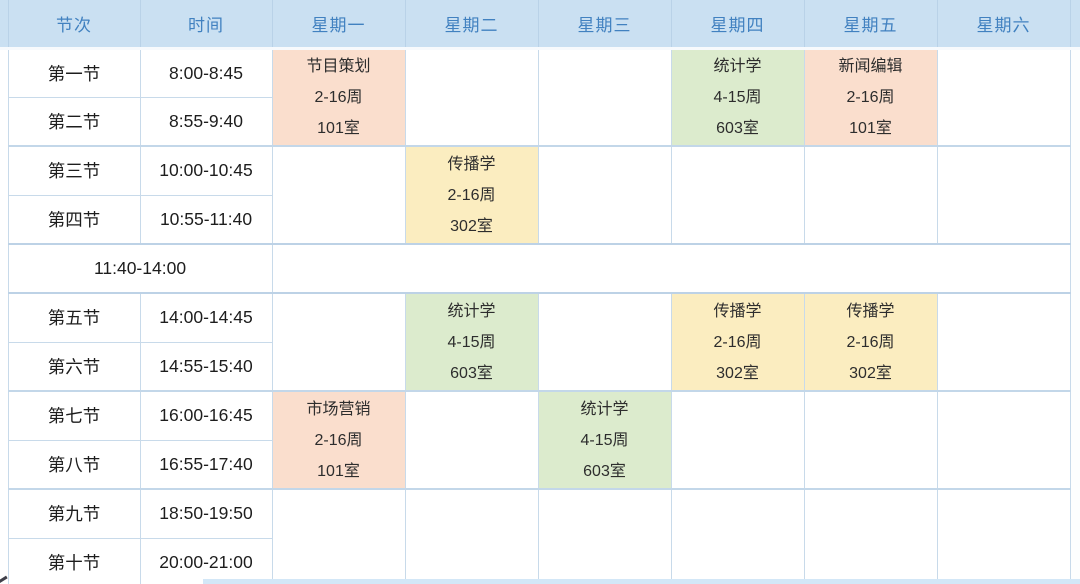  I want to click on course-block-tuesday-5-6: 统计学 4-15周 603室, so click(471, 342).